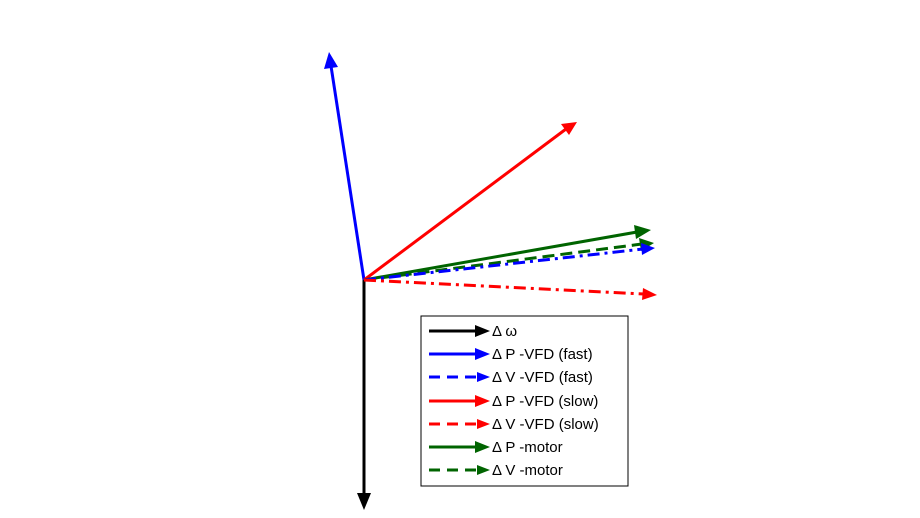  What do you see at coordinates (331, 60) in the screenshot?
I see `arrowhead-p-vfd-fast` at bounding box center [331, 60].